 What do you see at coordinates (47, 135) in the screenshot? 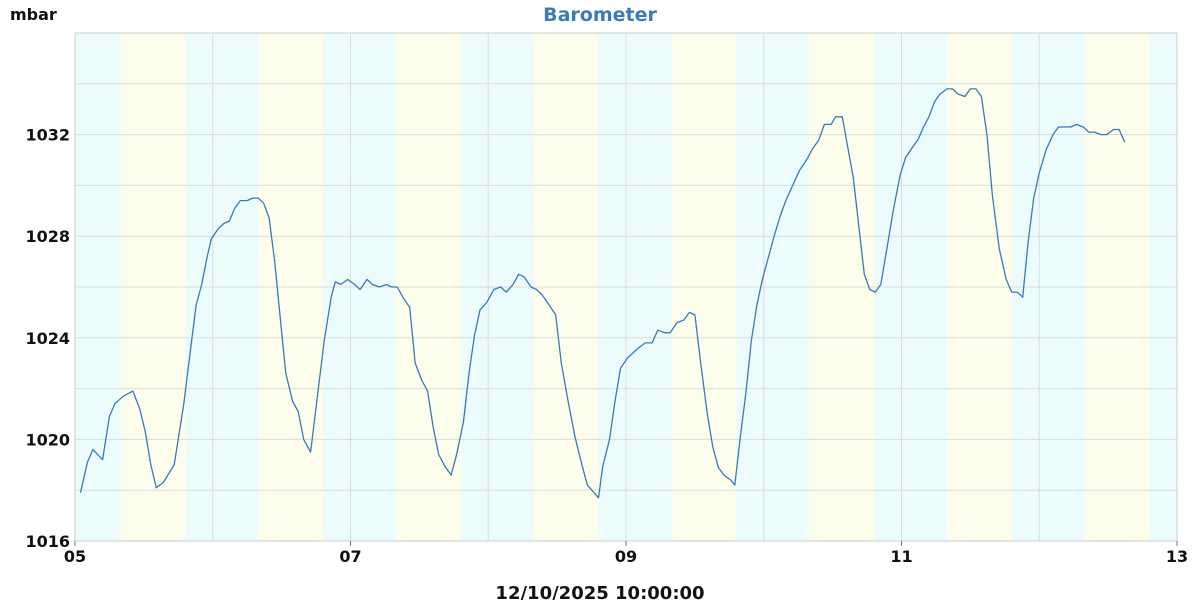
I see `y-tick-label: 1032` at bounding box center [47, 135].